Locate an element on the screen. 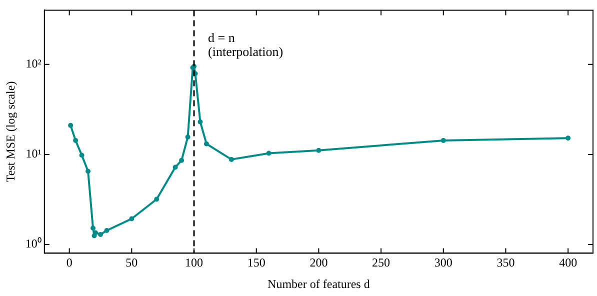  x-tick-label: 50 is located at coordinates (132, 263).